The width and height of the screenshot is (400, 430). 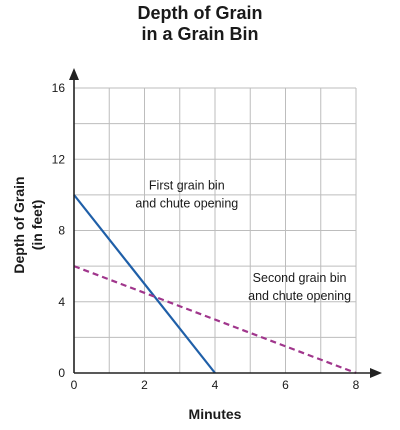 What do you see at coordinates (200, 13) in the screenshot?
I see `chart-title-line-1: Depth of Grain` at bounding box center [200, 13].